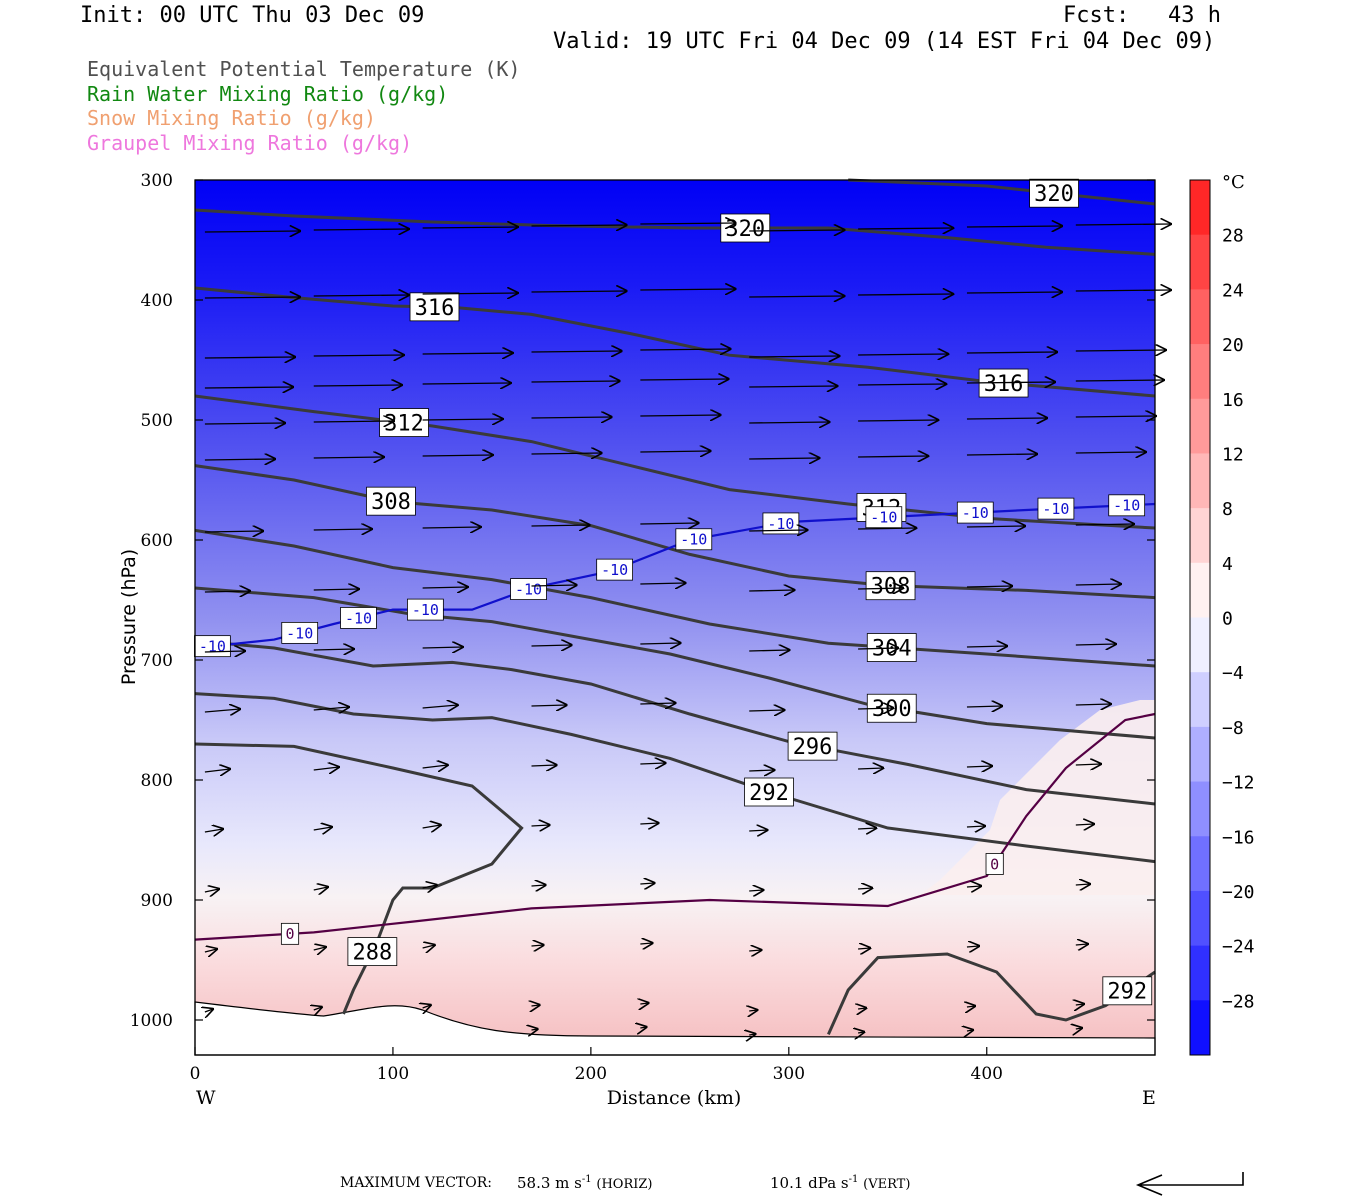 The image size is (1350, 1200). I want to click on colorbar-tick-label: 12, so click(1233, 454).